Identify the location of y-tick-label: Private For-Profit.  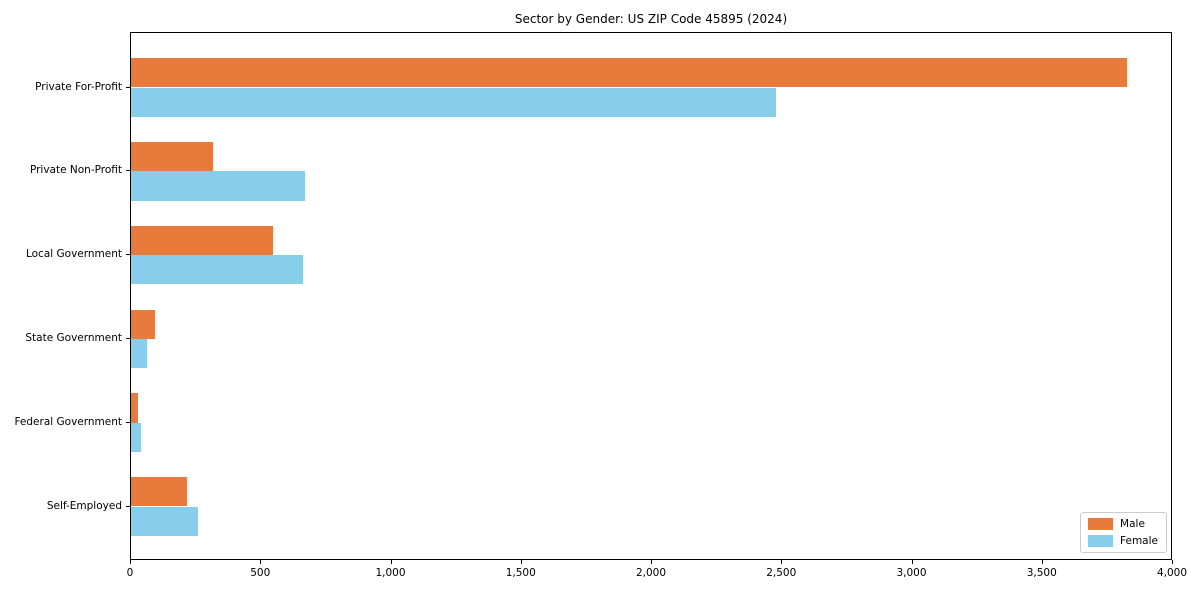
(78, 86).